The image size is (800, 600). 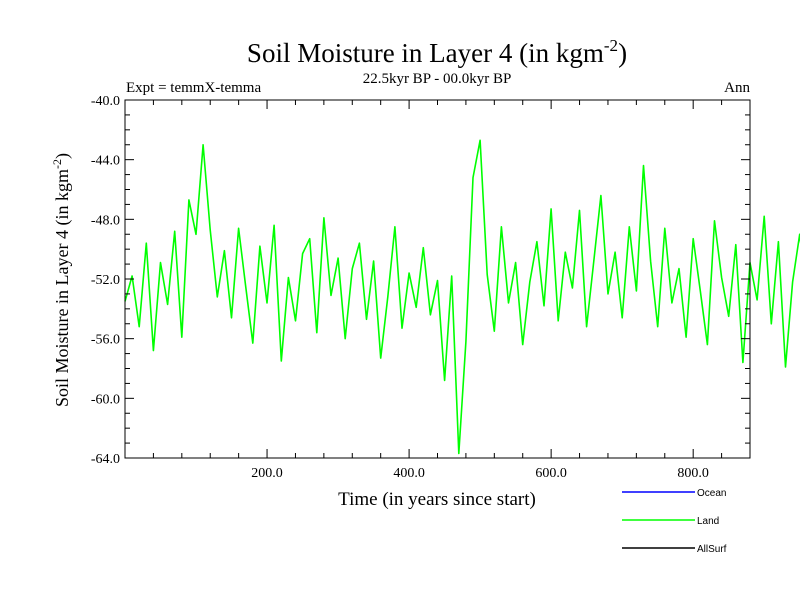 I want to click on y-tick-label: -60.0, so click(x=105, y=399).